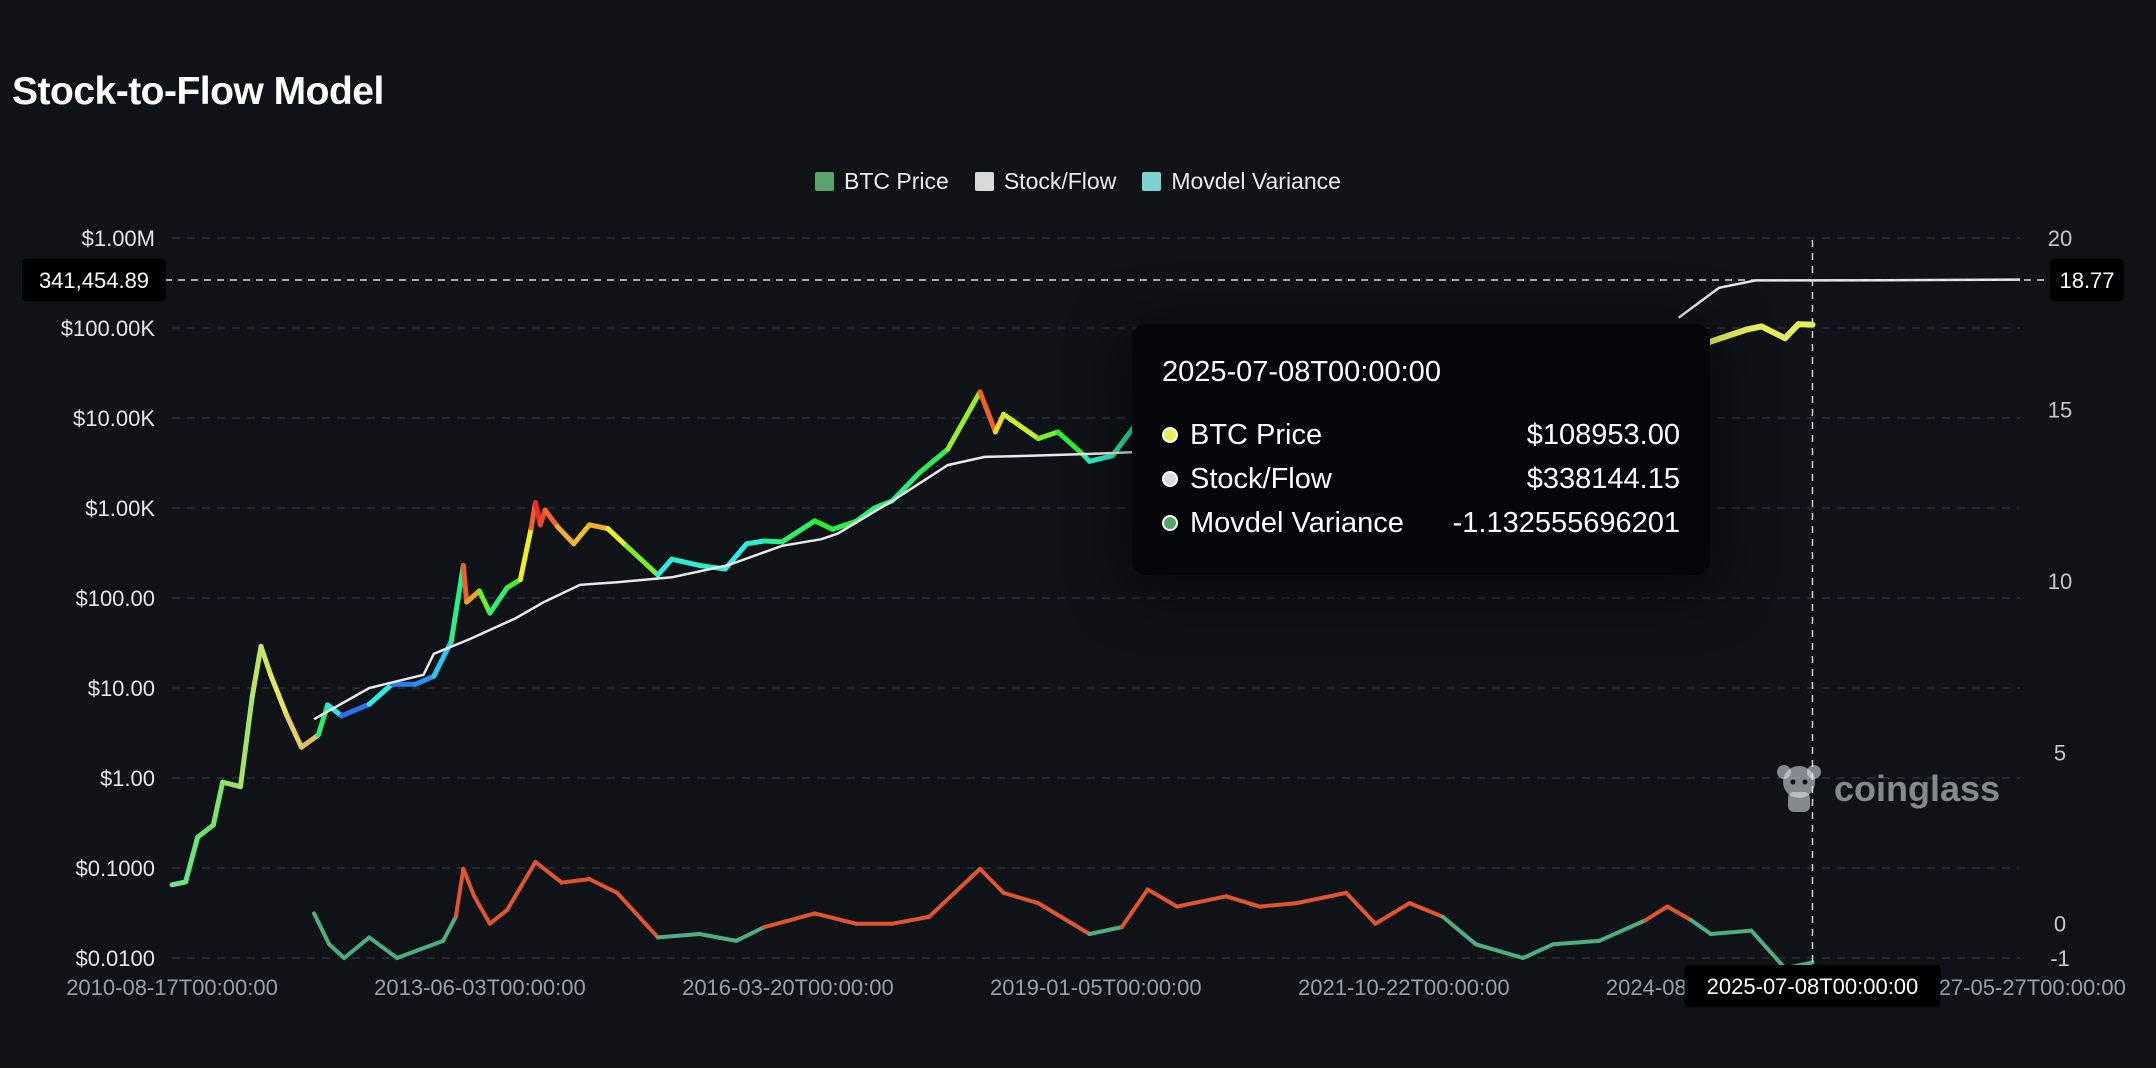 The width and height of the screenshot is (2156, 1068). I want to click on tooltip-row-model-variance: Movdel Variance -1.132555696201, so click(1421, 523).